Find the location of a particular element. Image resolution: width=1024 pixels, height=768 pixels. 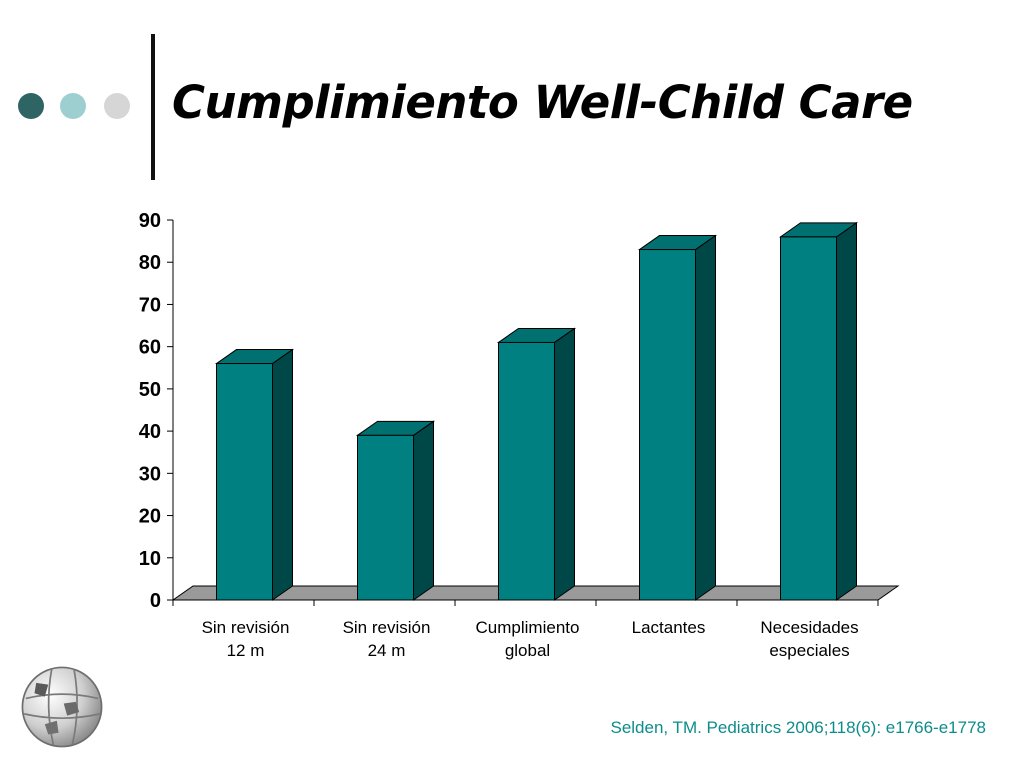

slide-title: Cumplimiento Well-Child Care is located at coordinates (542, 102).